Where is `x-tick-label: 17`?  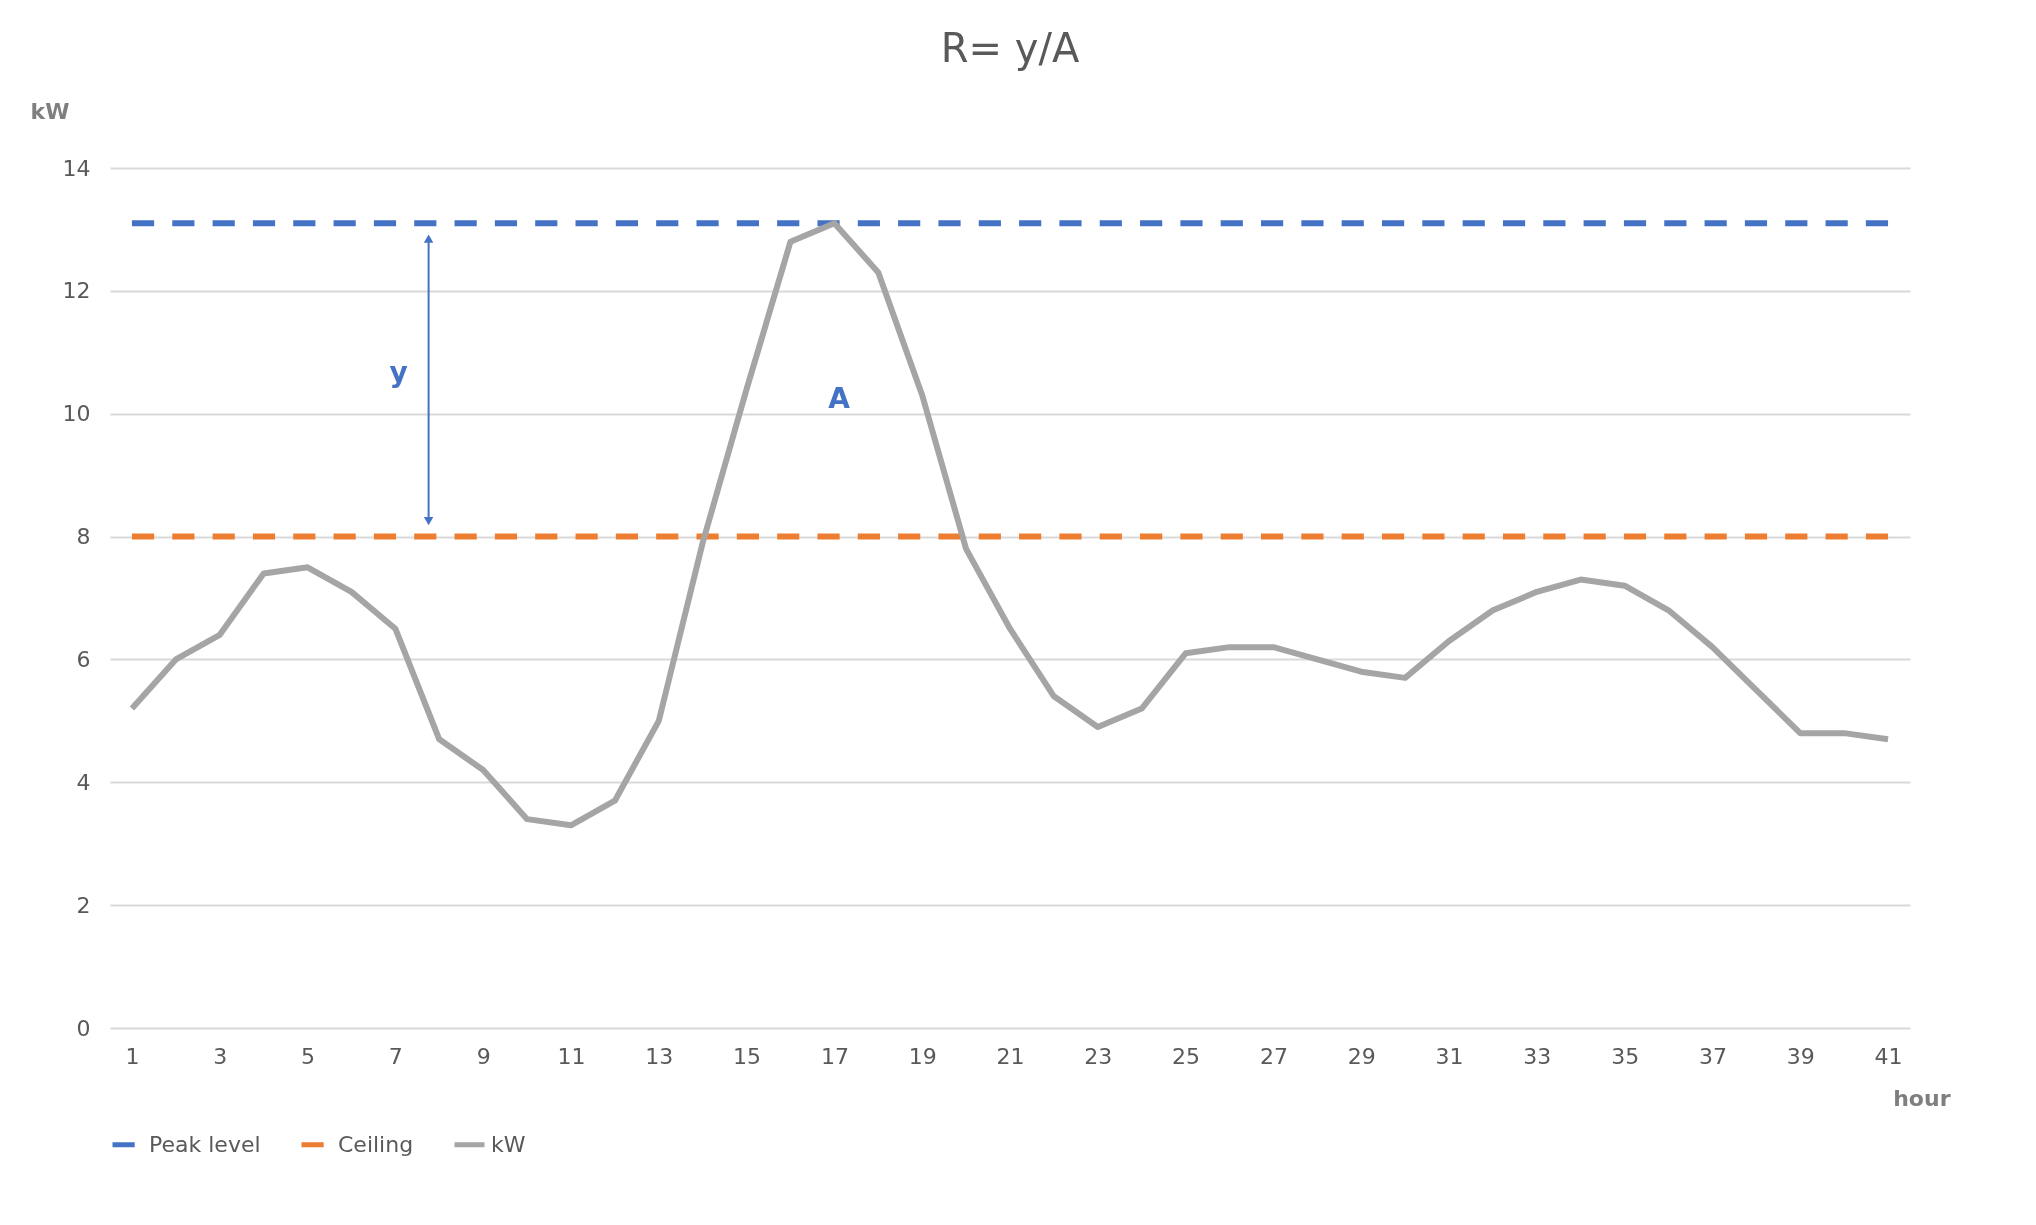
x-tick-label: 17 is located at coordinates (834, 1056).